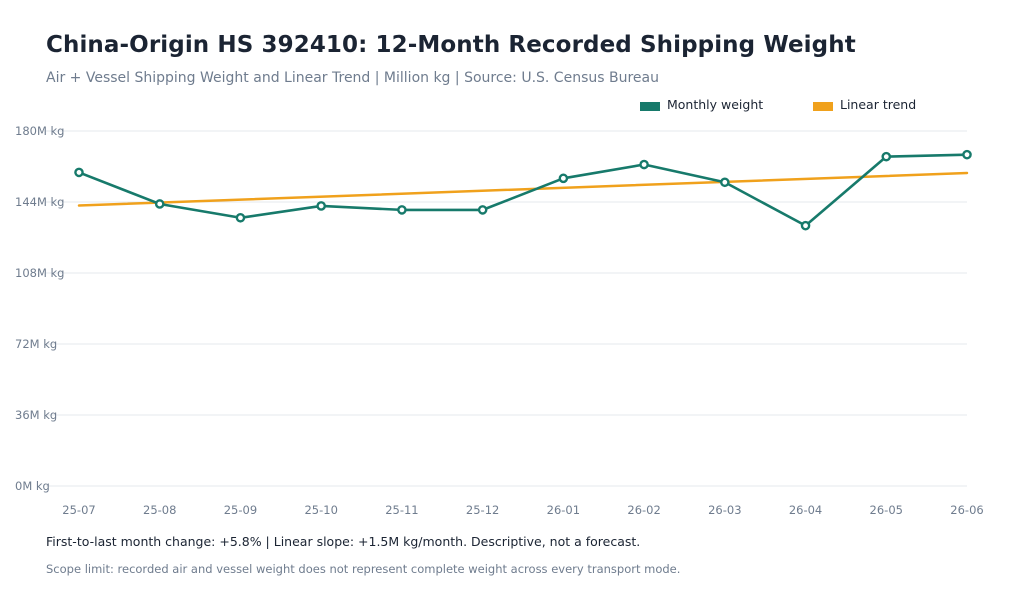  Describe the element at coordinates (715, 104) in the screenshot. I see `legend-label-monthly: Monthly weight` at that location.